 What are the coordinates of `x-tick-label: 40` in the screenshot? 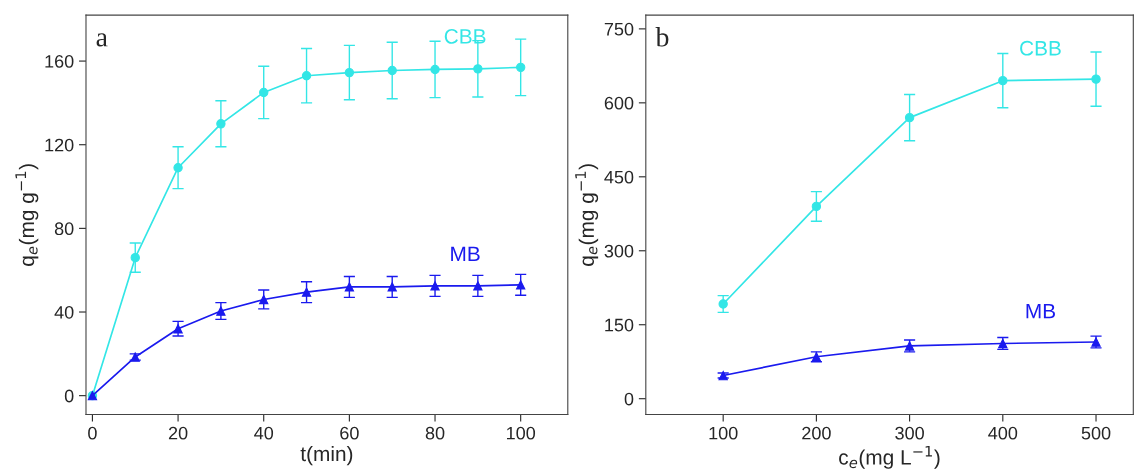 It's located at (264, 433).